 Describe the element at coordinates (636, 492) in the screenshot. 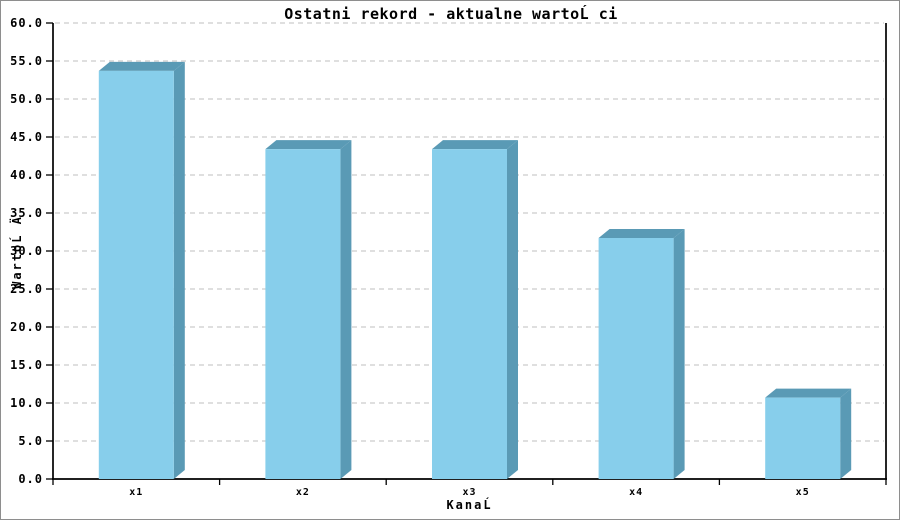

I see `x-category-label: x4` at that location.